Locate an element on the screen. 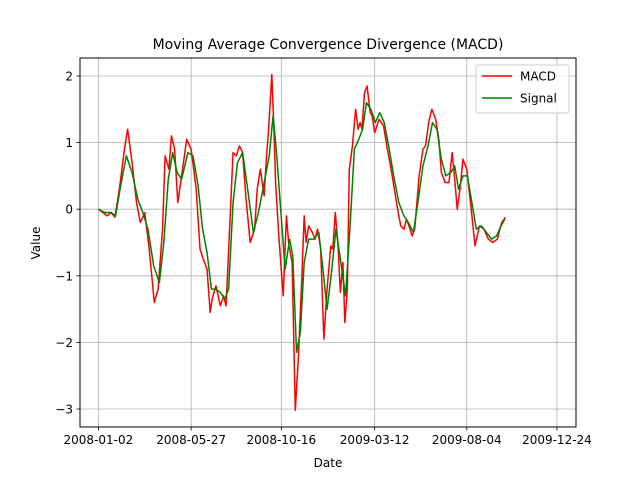  y-tick-label: −1 is located at coordinates (64, 276).